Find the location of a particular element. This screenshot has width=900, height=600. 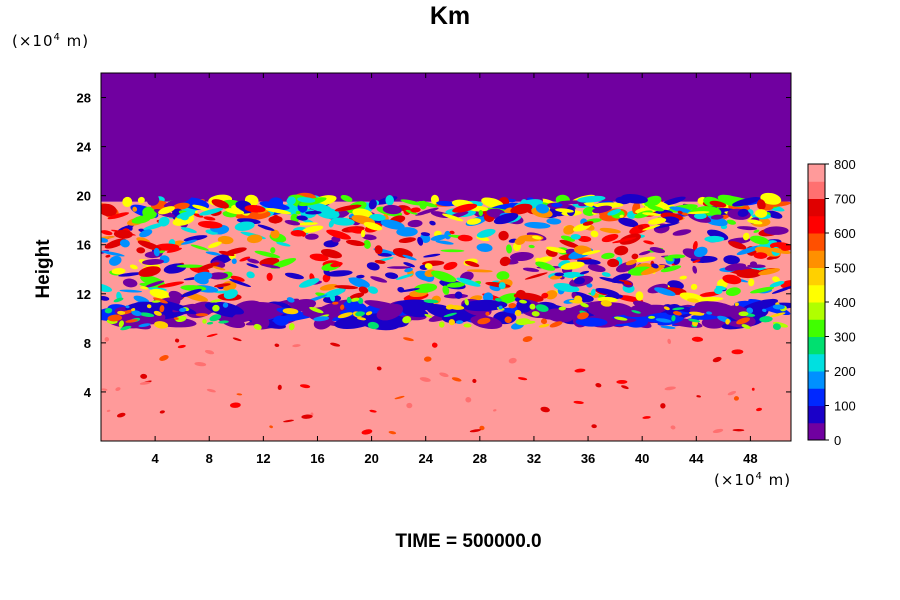

x-tick-label: 48 is located at coordinates (750, 458).